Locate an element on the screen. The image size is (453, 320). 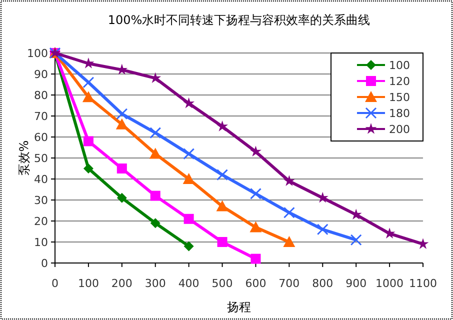
y-tick-label: 90 is located at coordinates (41, 74).